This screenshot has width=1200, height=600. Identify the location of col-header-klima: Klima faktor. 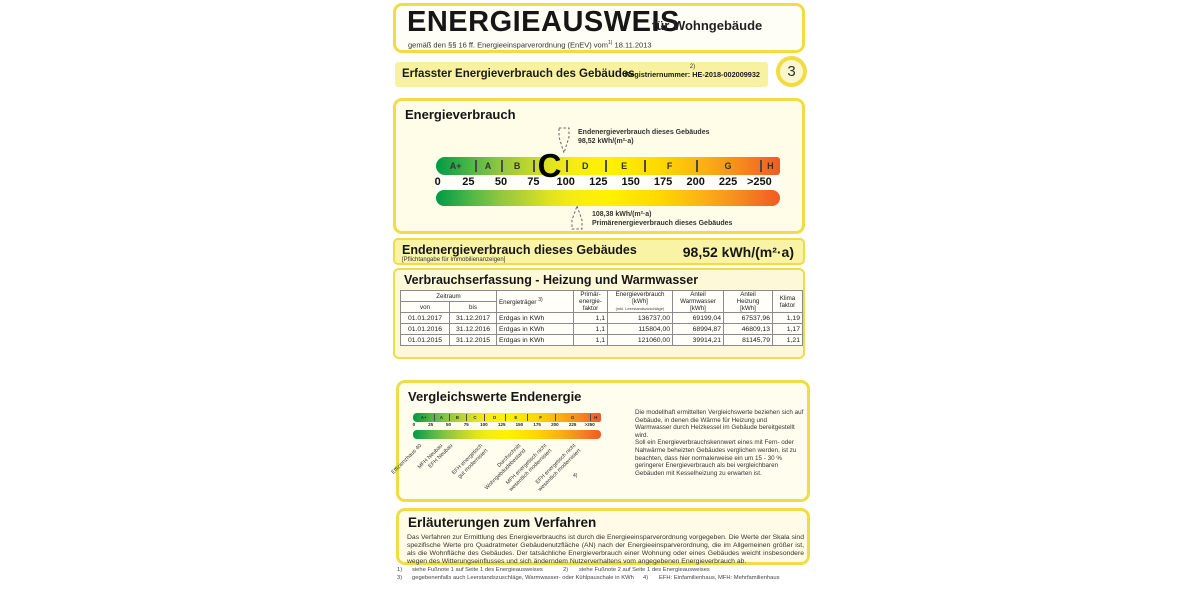
(787, 301).